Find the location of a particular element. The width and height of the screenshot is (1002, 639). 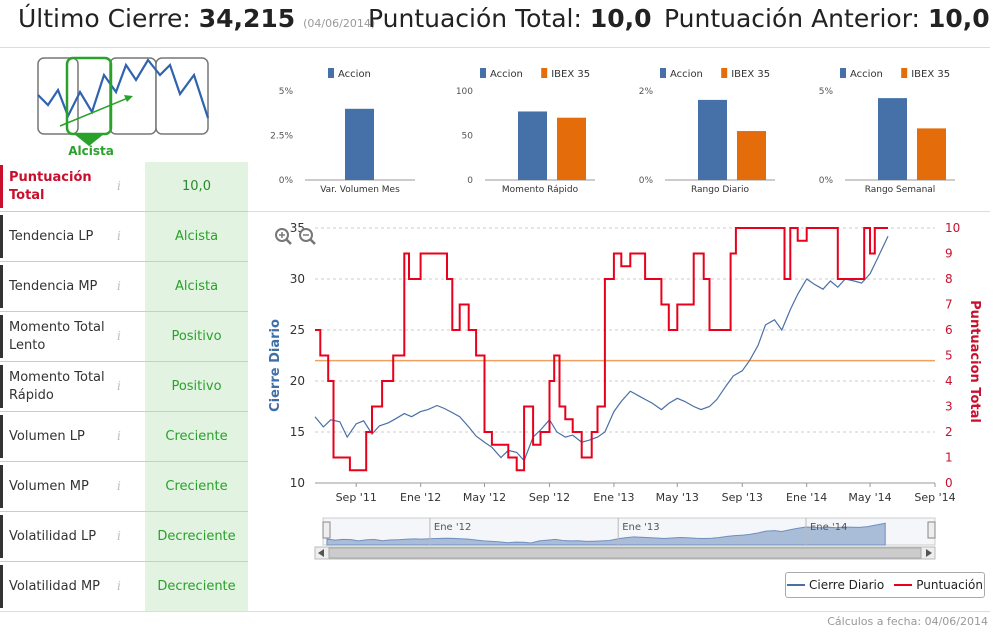

navigator-label: Ene '12 is located at coordinates (452, 527).